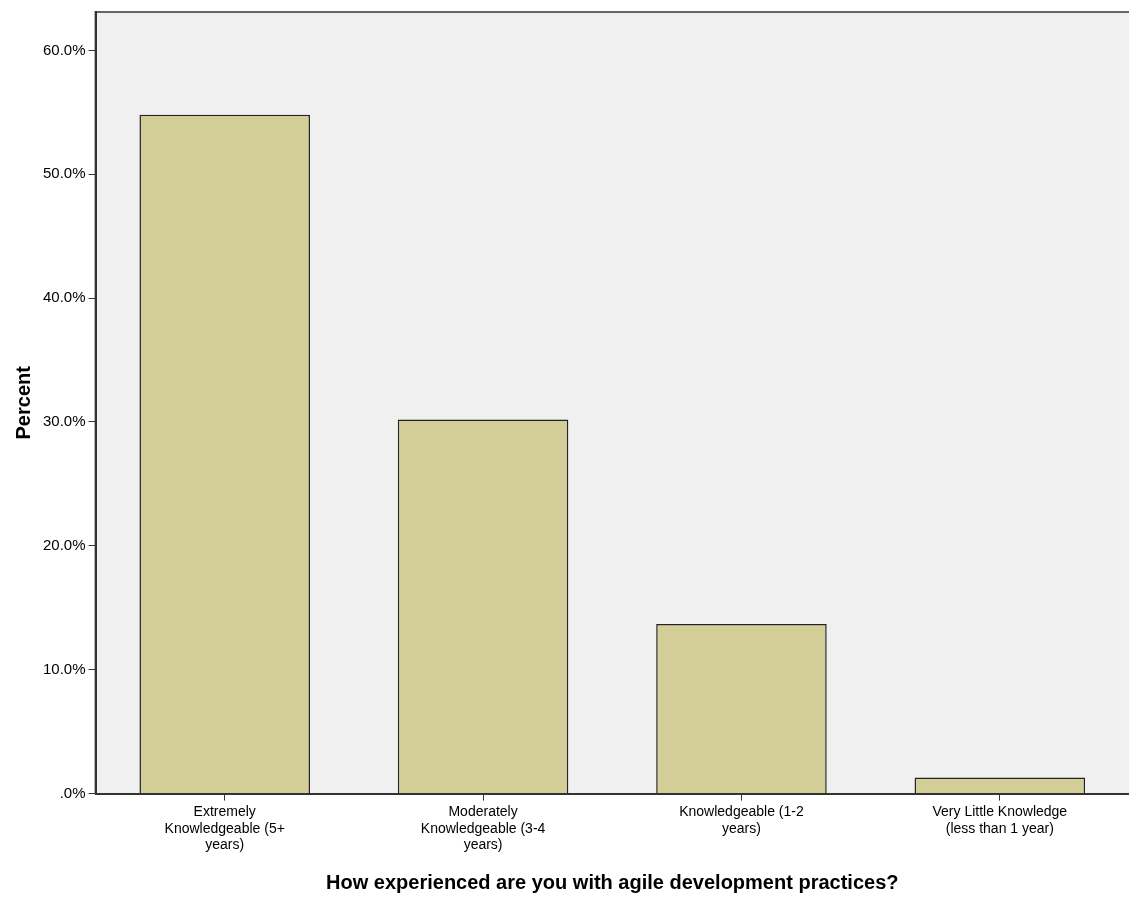 The width and height of the screenshot is (1129, 907). What do you see at coordinates (64, 173) in the screenshot?
I see `y-tick-label: 50.0%` at bounding box center [64, 173].